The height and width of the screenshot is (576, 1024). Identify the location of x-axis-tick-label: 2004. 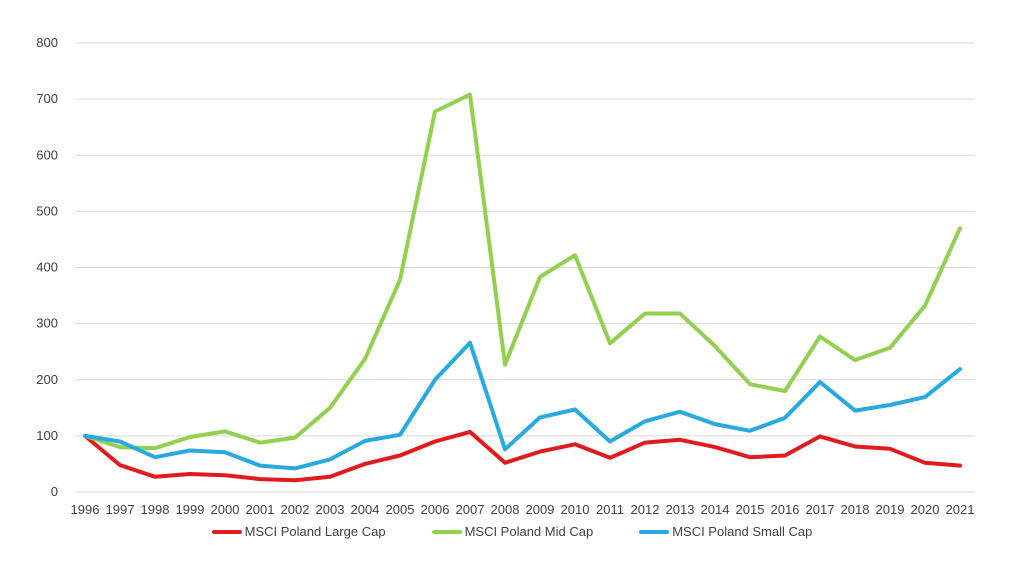
(365, 509).